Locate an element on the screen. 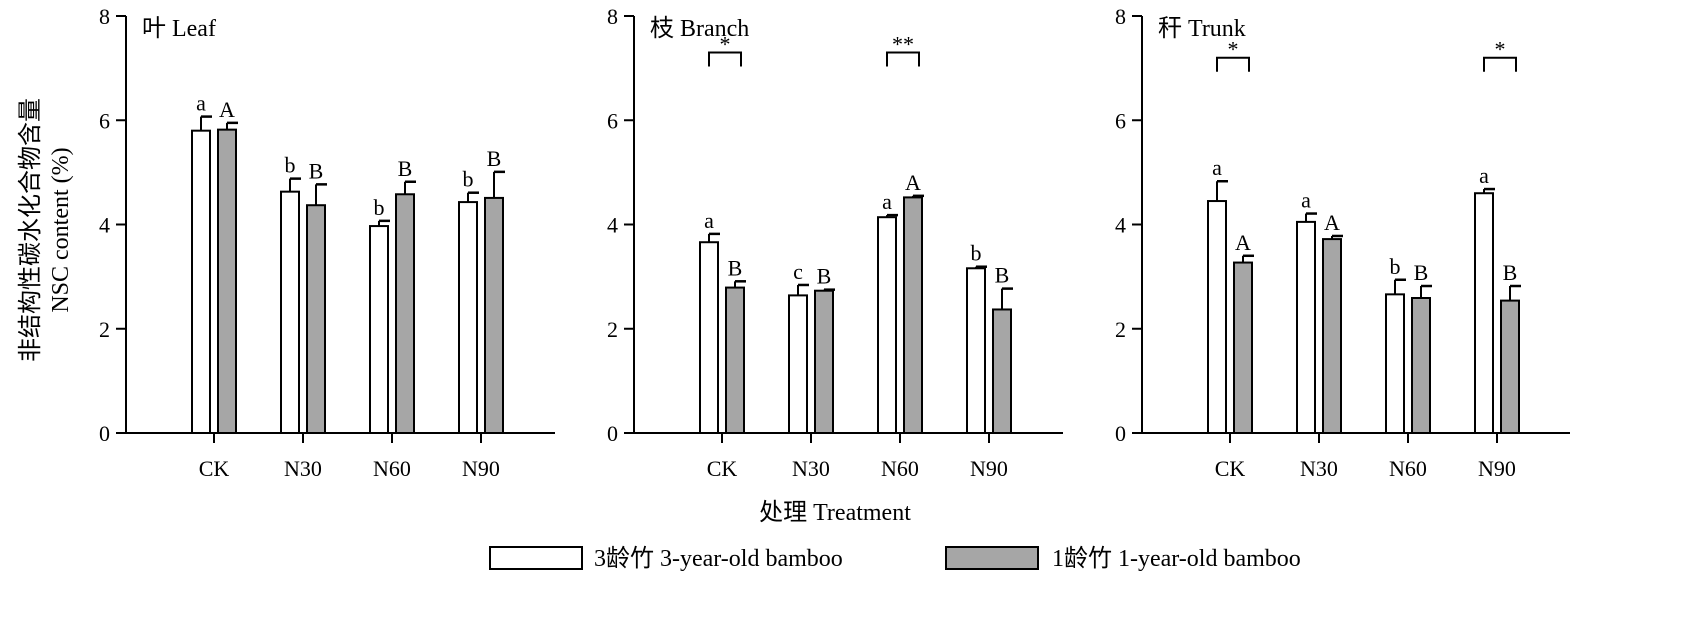 The width and height of the screenshot is (1700, 629). y-axis-title: 非结构性碳水化合物含量 NSC content (%) is located at coordinates (45, 230).